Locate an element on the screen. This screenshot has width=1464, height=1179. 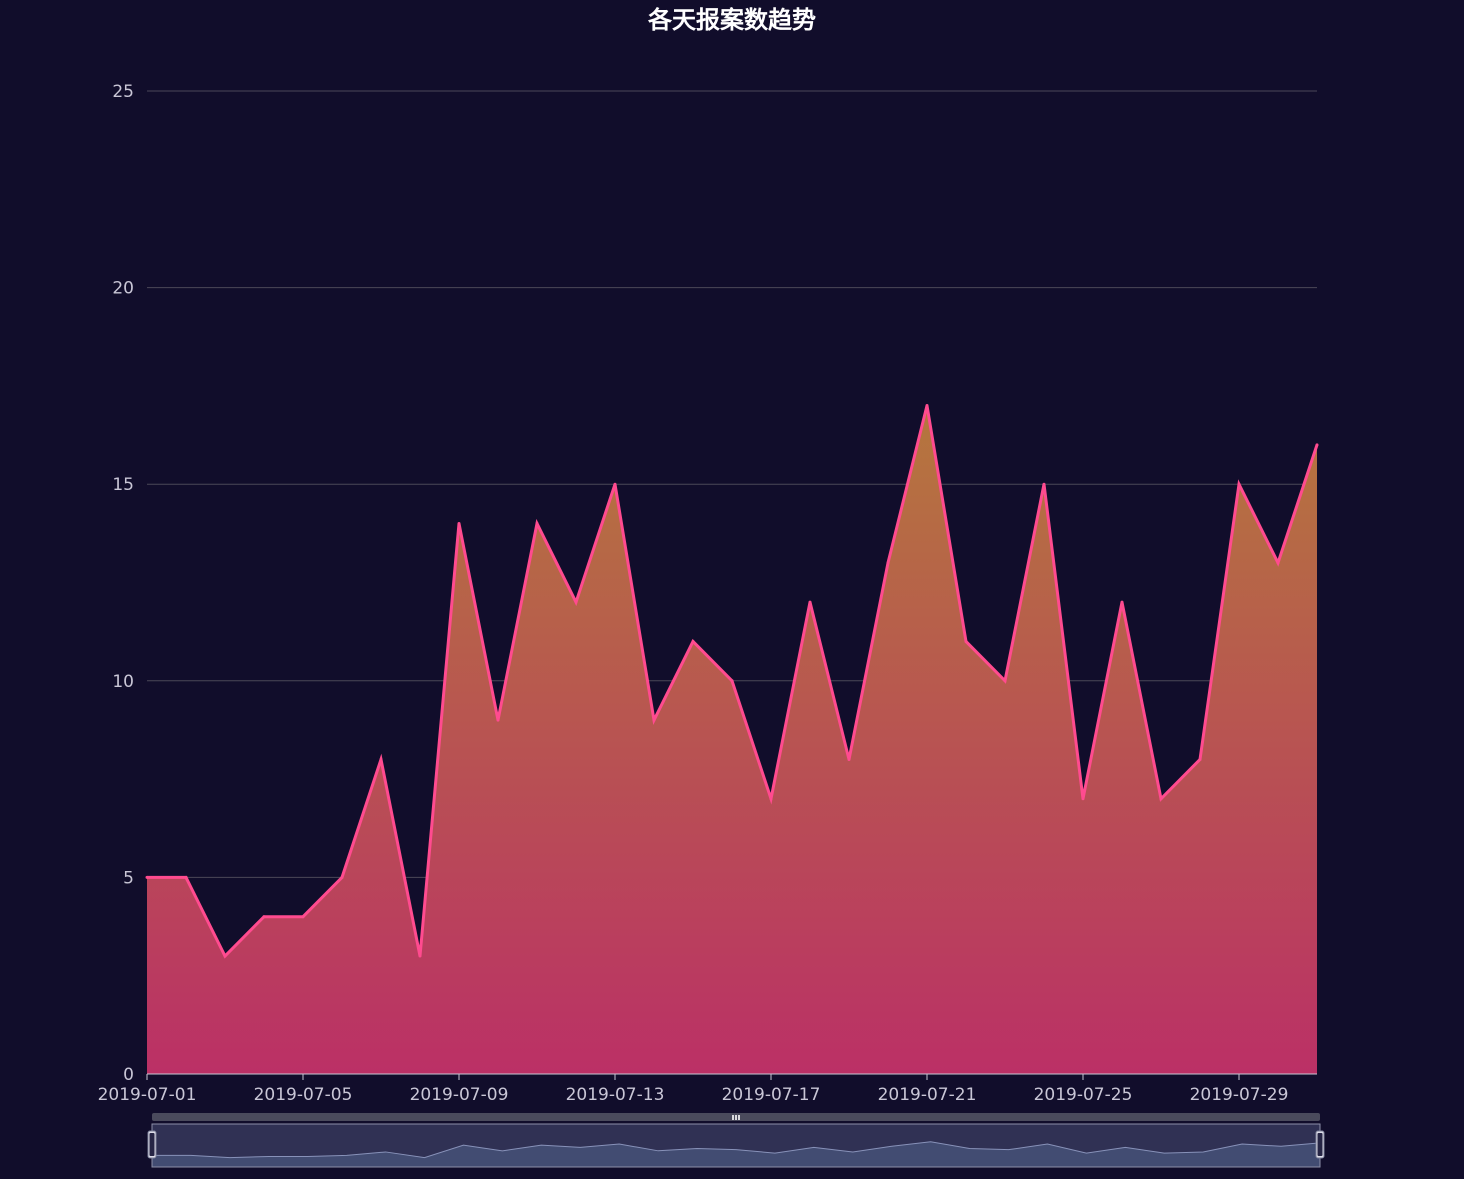
x-tick-label: 2019-07-01 is located at coordinates (147, 1095).